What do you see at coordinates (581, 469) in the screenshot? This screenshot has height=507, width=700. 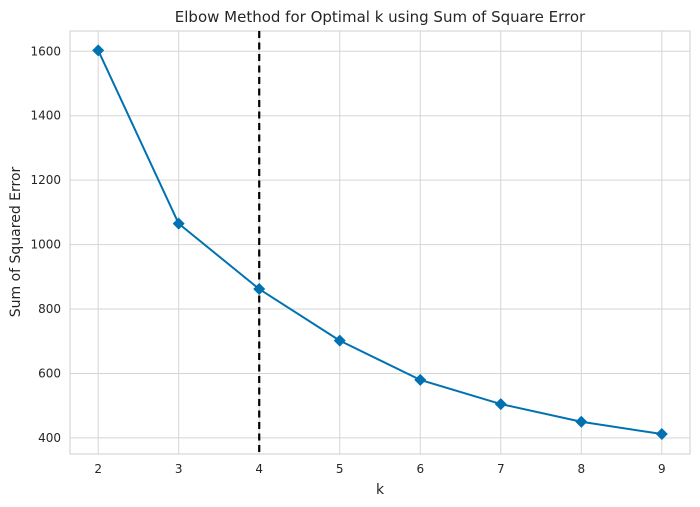 I see `x-tick-label: 8` at bounding box center [581, 469].